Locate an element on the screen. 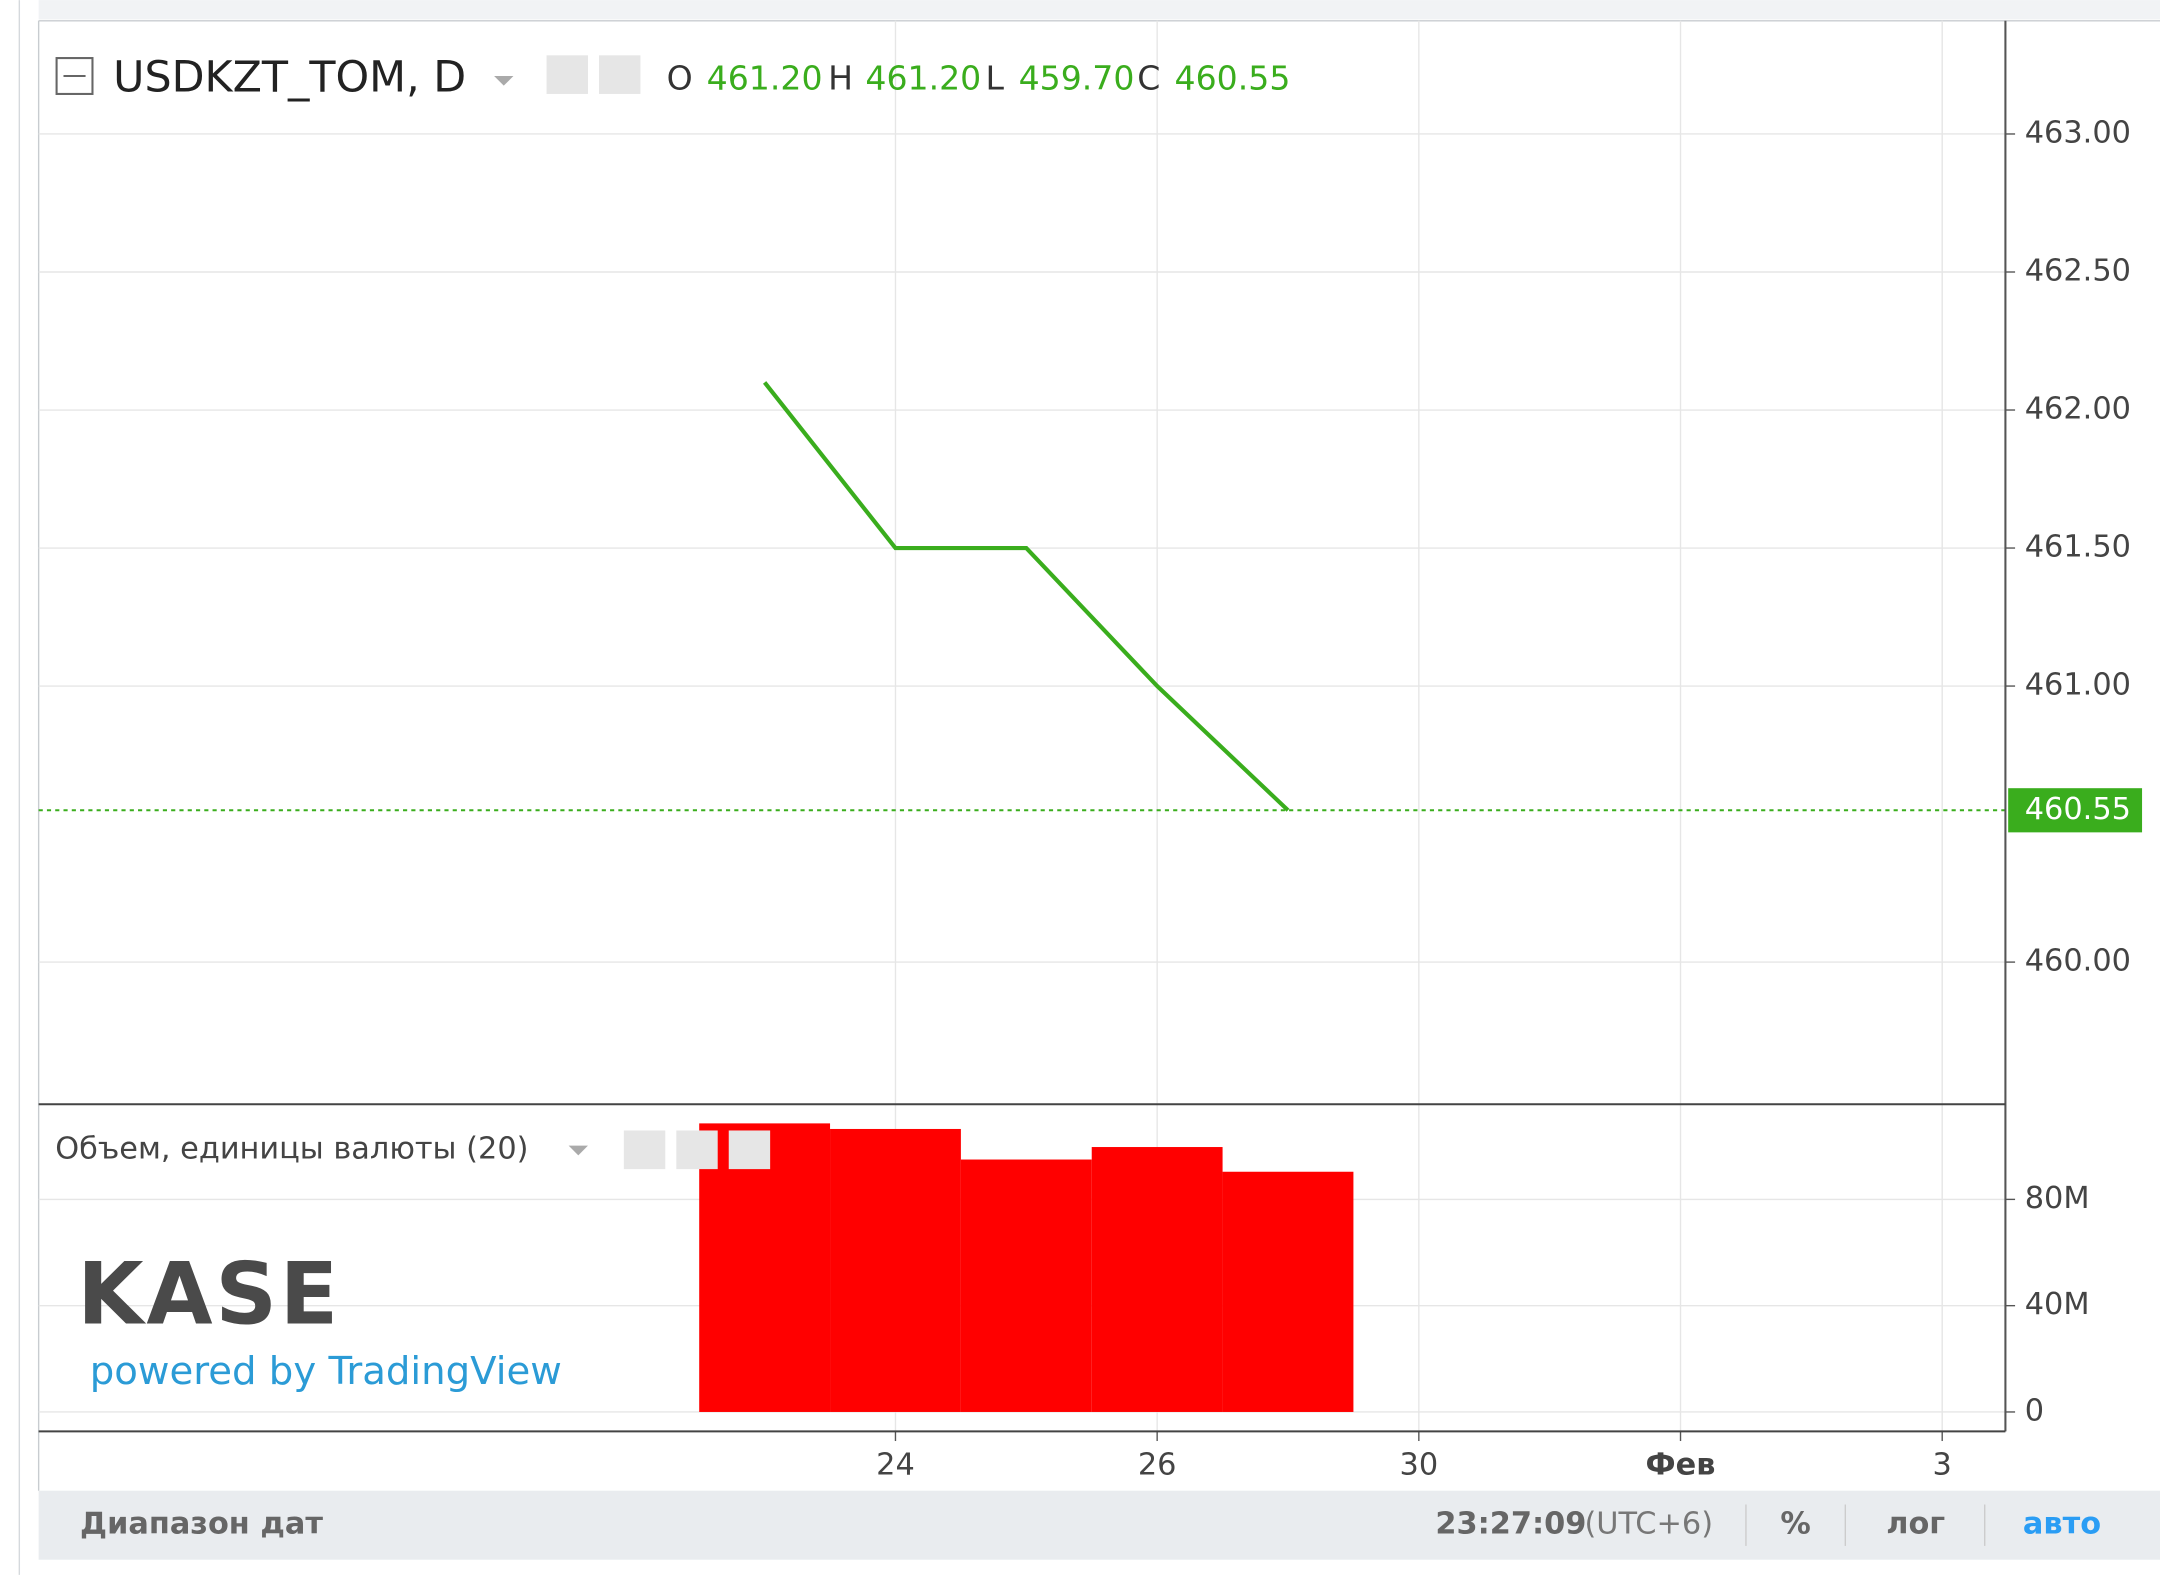 The height and width of the screenshot is (1575, 2160). last-price-label: 460.55 is located at coordinates (2078, 809).